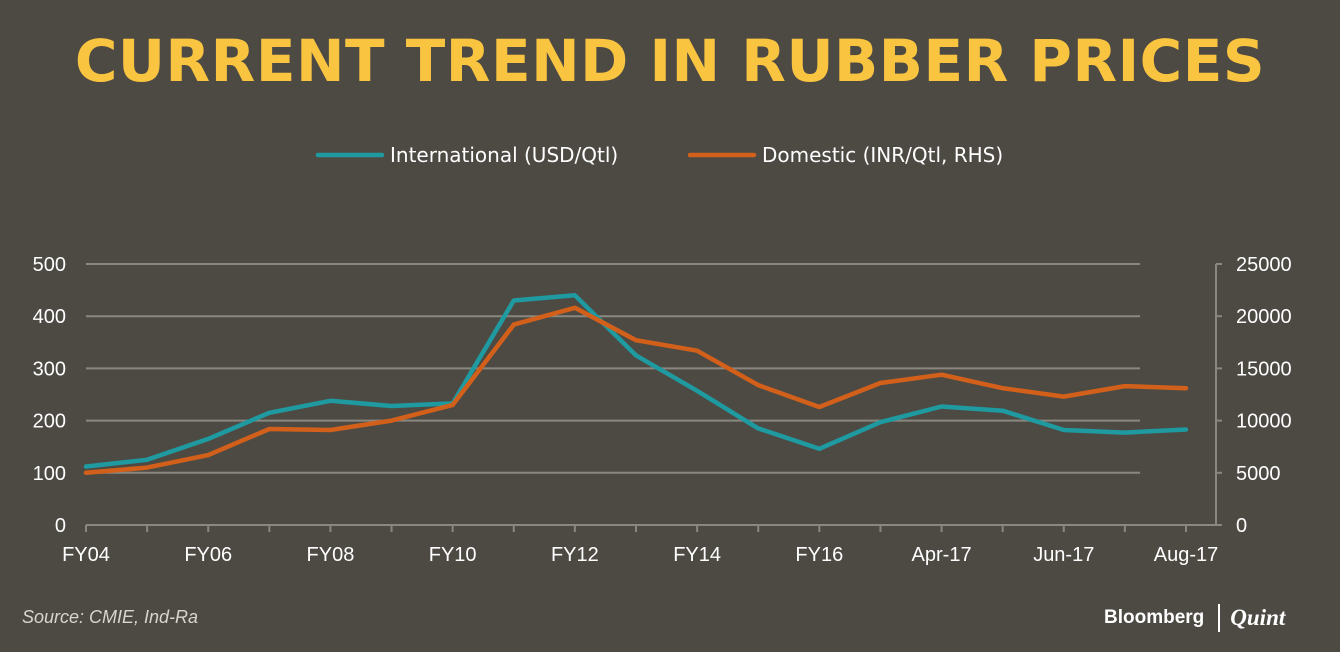  Describe the element at coordinates (49, 369) in the screenshot. I see `y-left-tick-label: 300` at that location.